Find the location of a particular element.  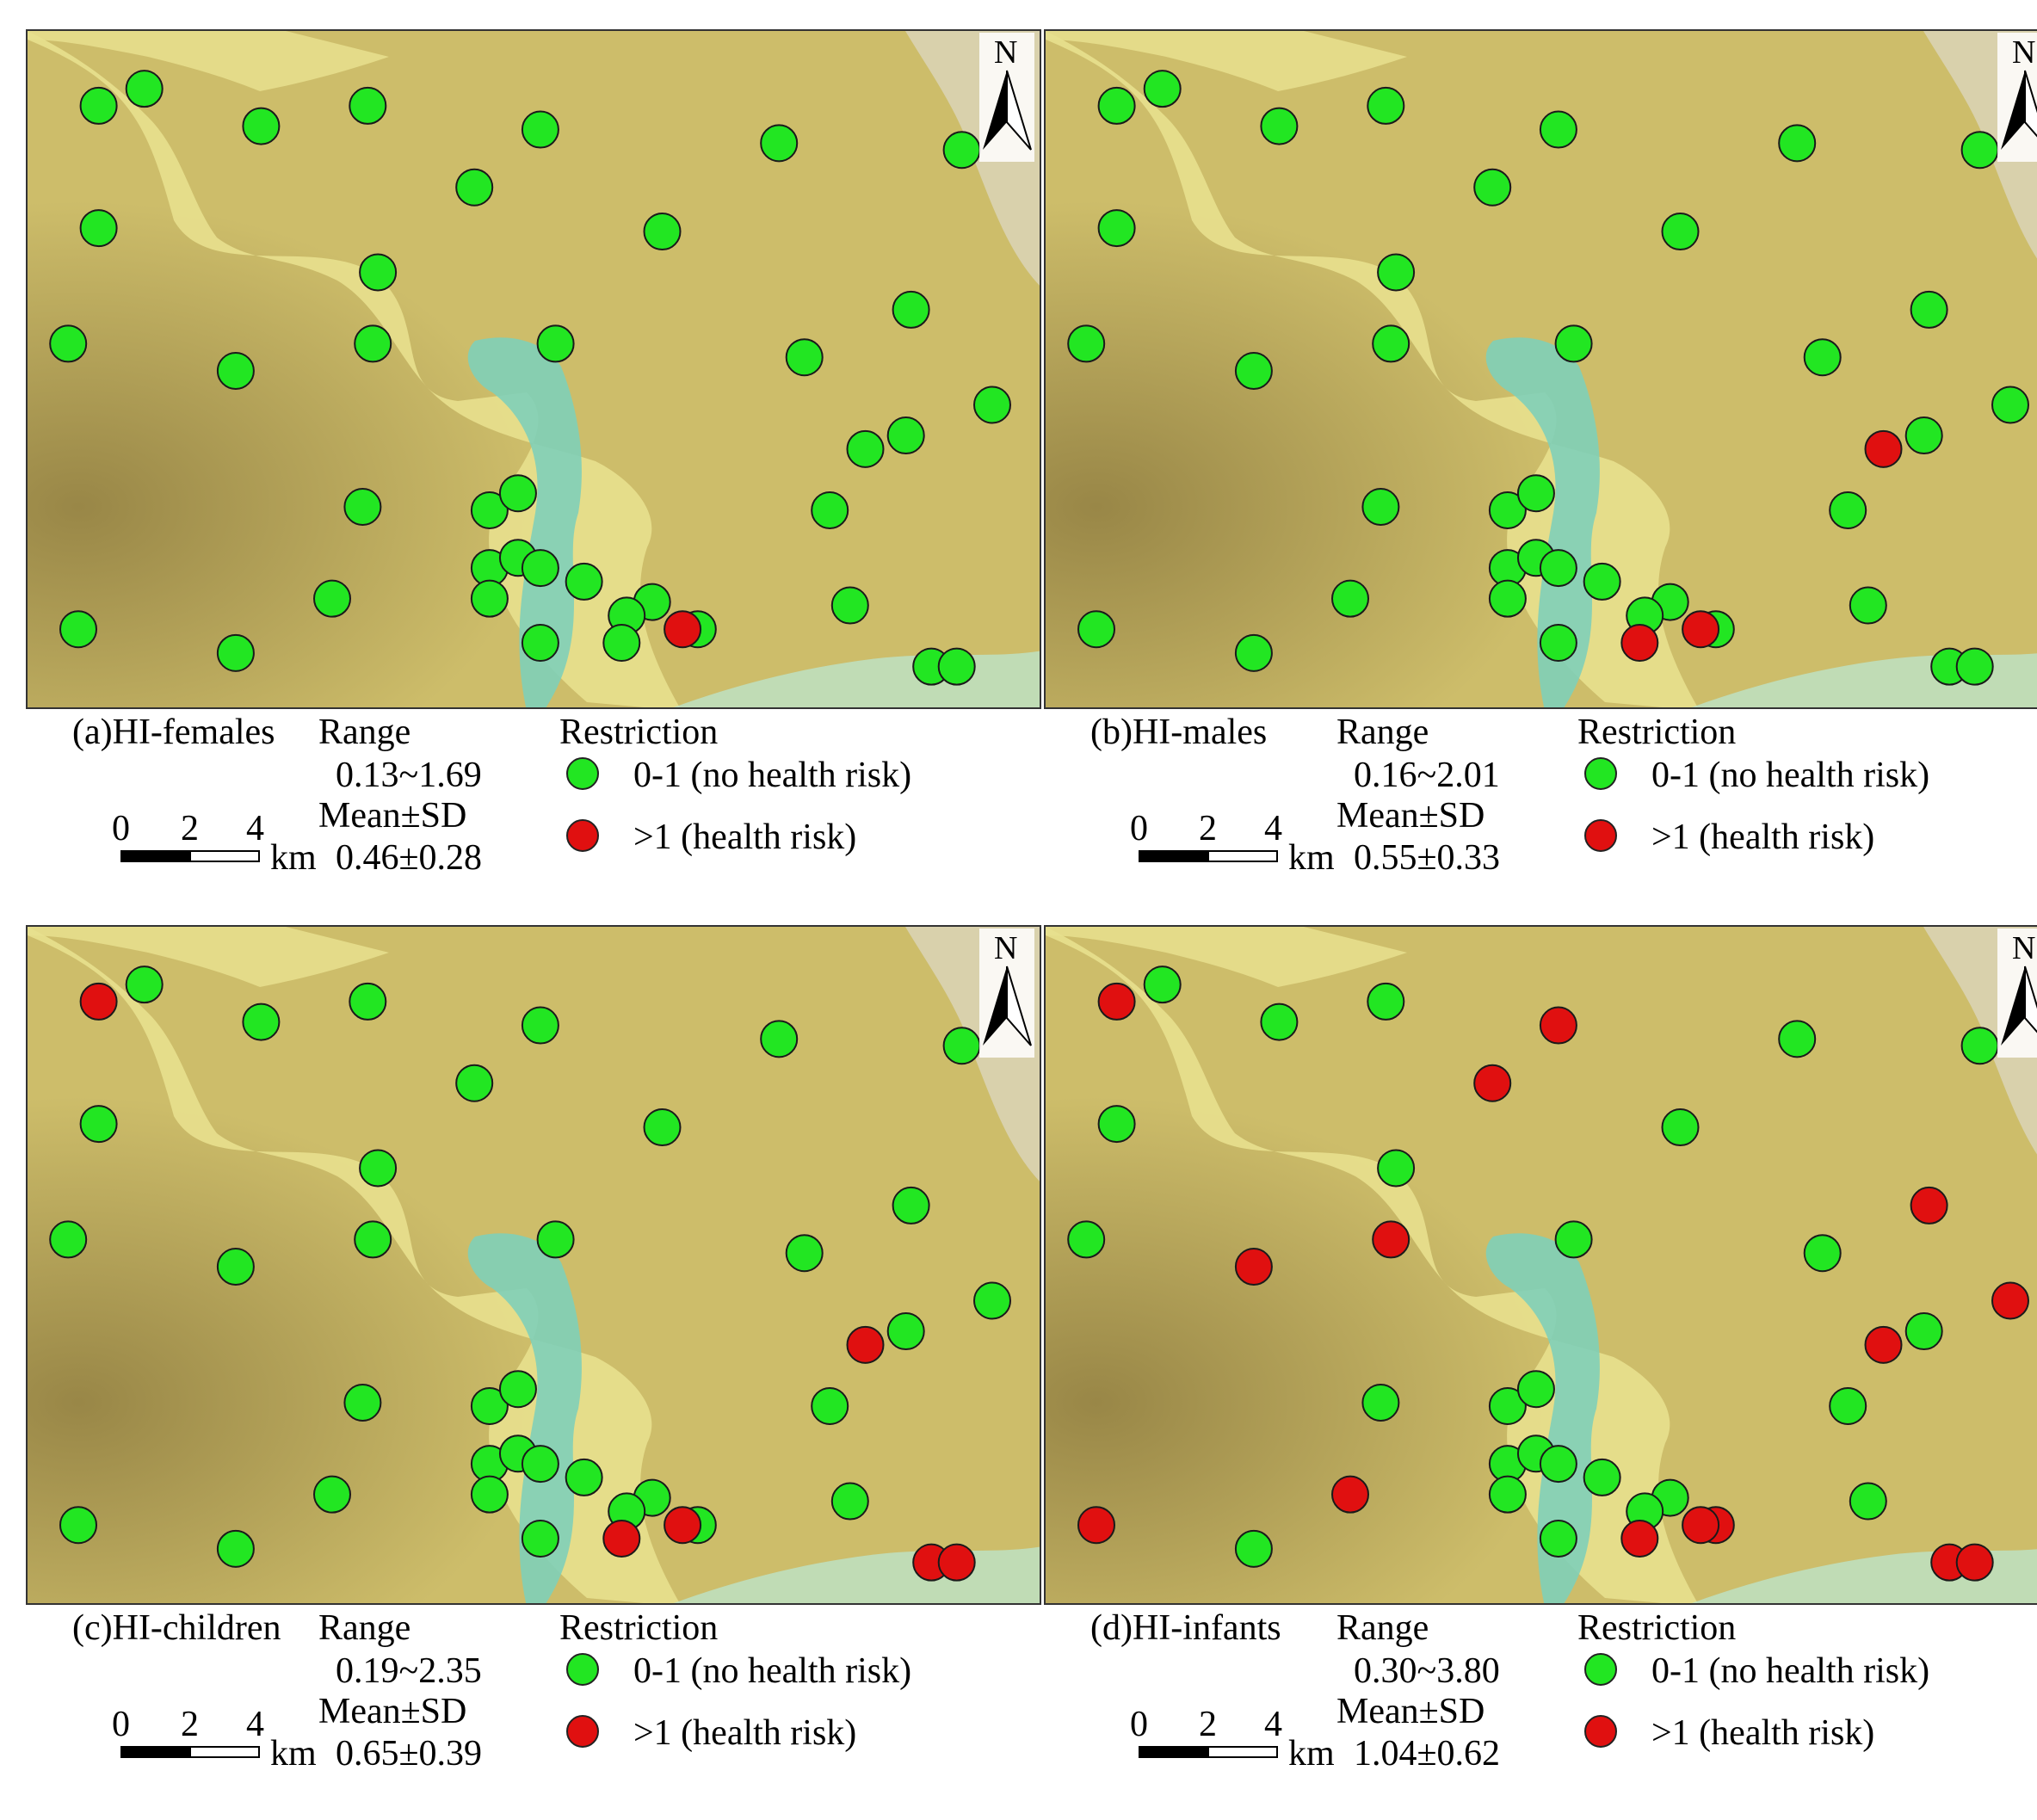

panel-title: (b)HI-males is located at coordinates (1179, 733).